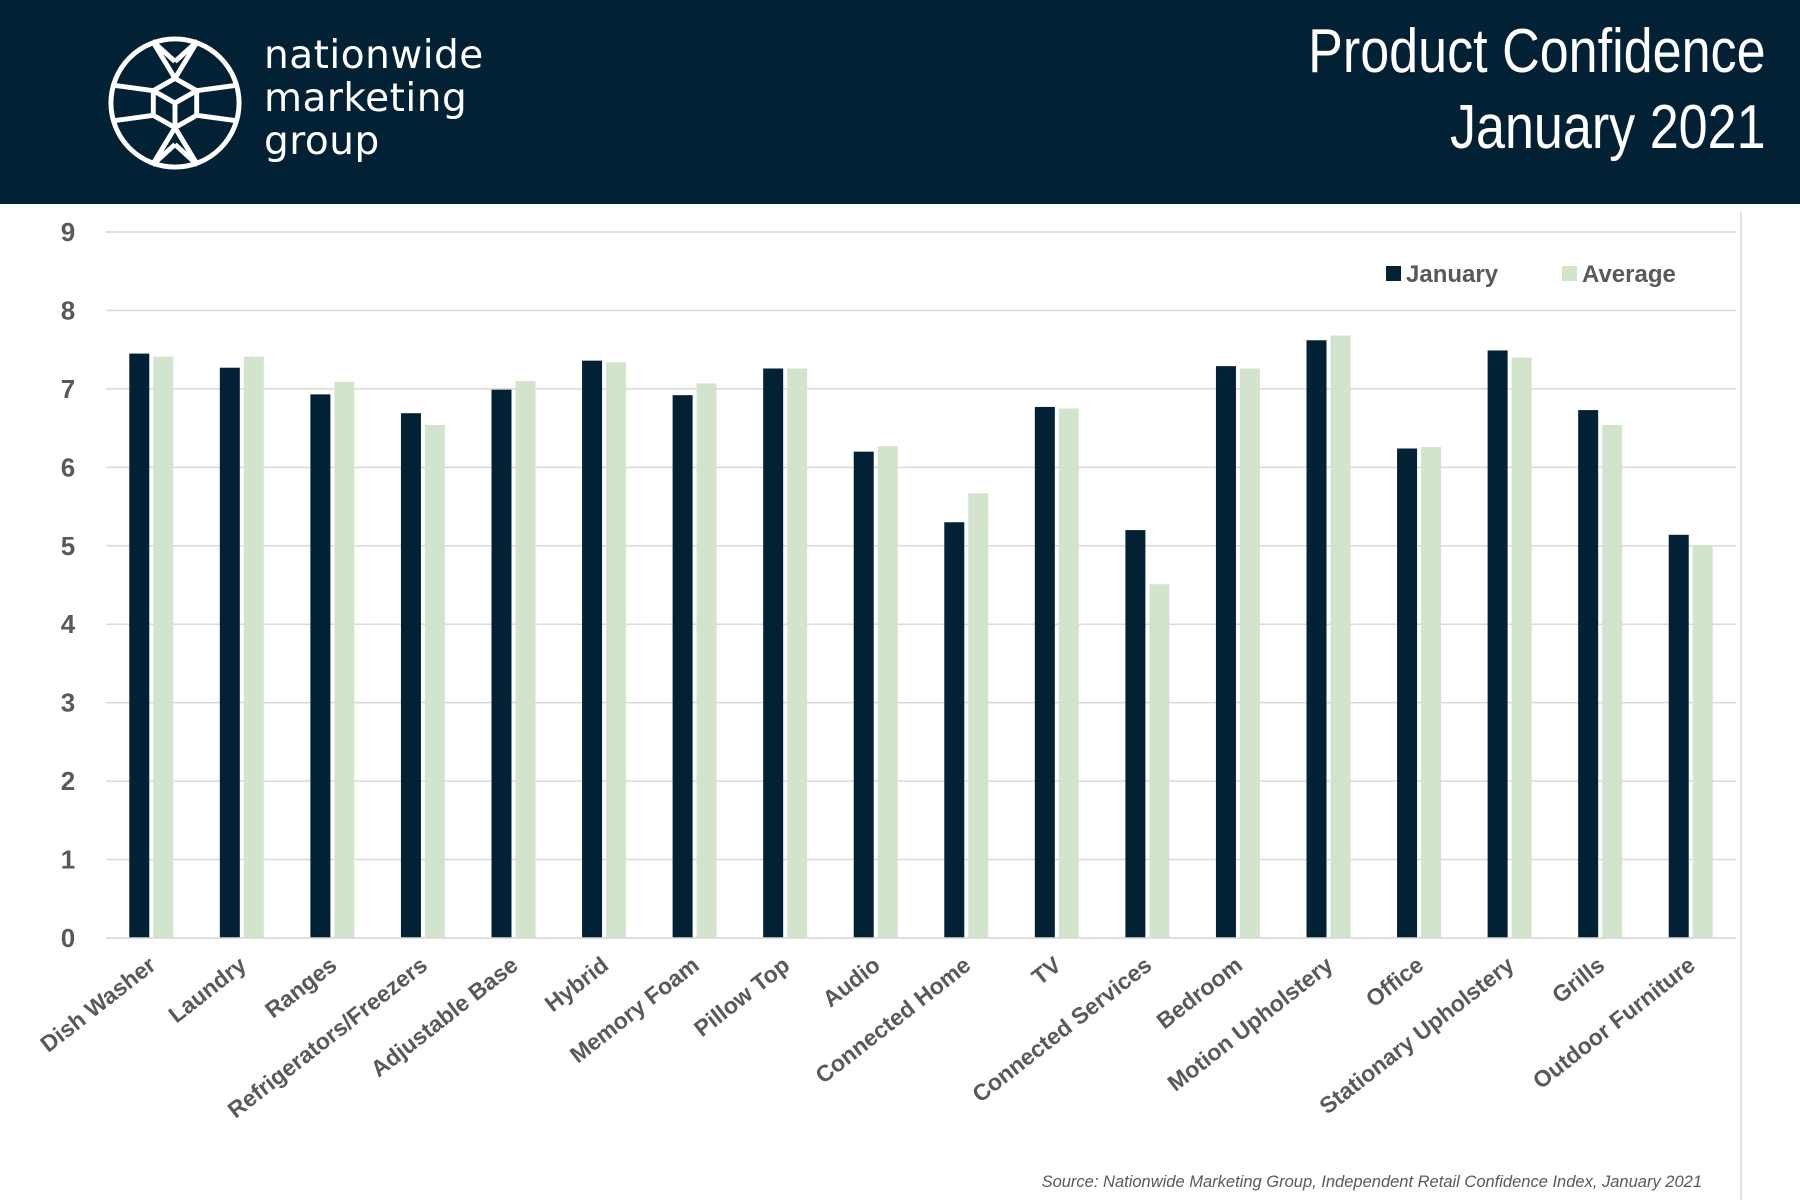 This screenshot has height=1200, width=1800. I want to click on page-title: Product Confidence January 2021, so click(1537, 90).